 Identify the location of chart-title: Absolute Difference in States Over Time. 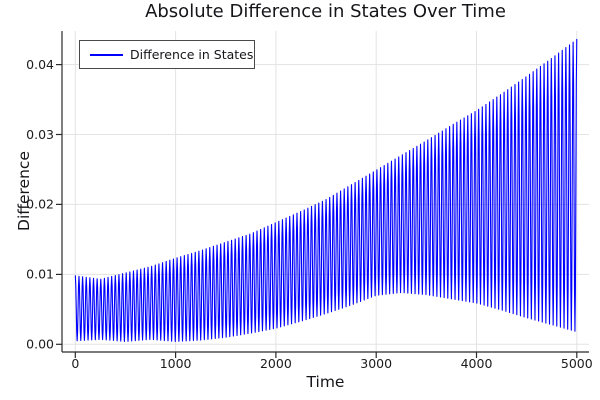
(325, 11).